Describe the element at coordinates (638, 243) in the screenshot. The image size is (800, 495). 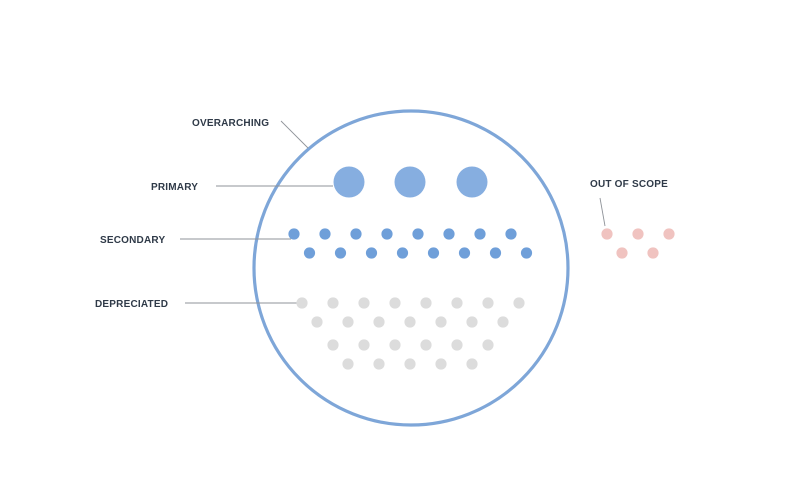
I see `out-of-scope-dots` at that location.